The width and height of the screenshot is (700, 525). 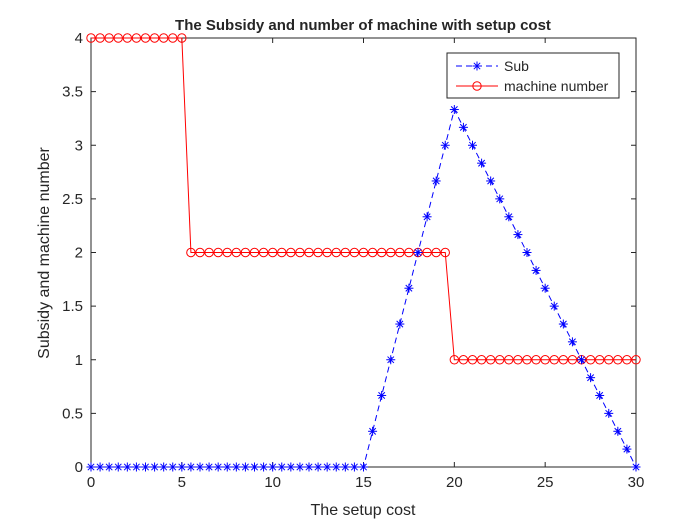 I want to click on y-tick-label: 0.5, so click(x=72, y=413).